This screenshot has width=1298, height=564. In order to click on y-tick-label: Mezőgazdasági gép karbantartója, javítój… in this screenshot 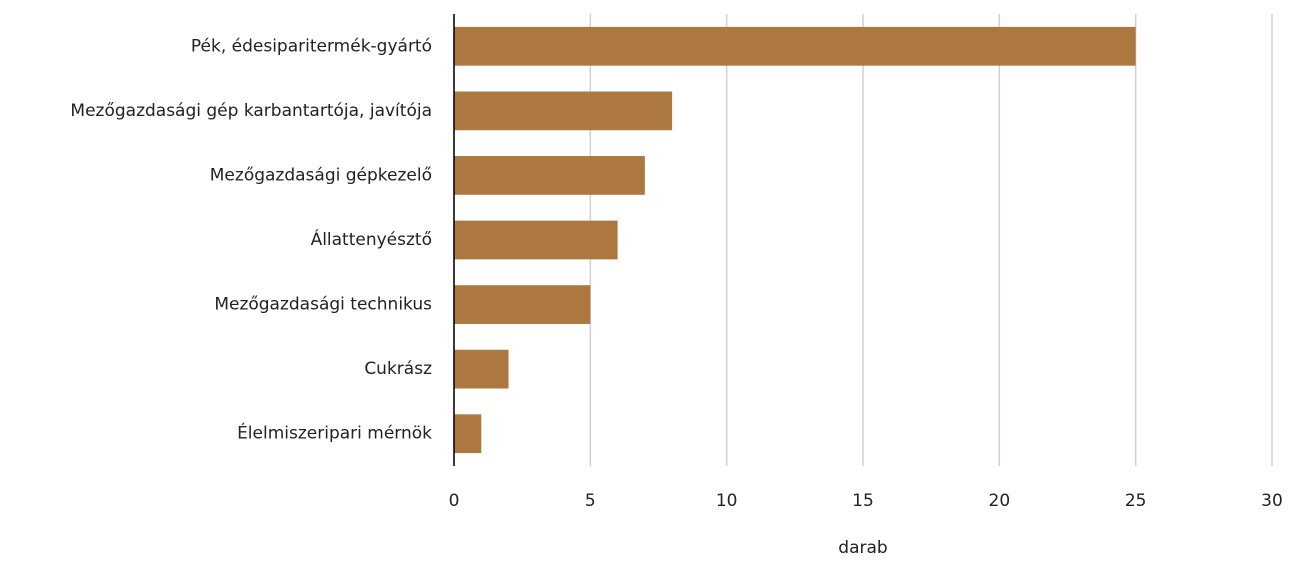, I will do `click(251, 111)`.